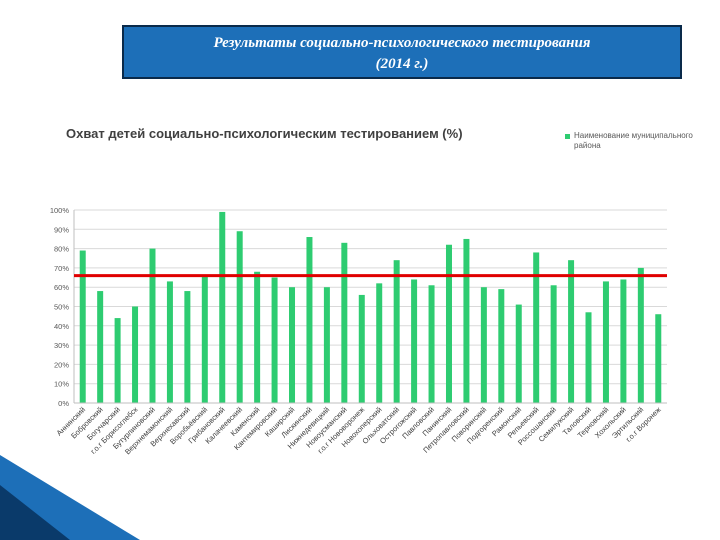  Describe the element at coordinates (63, 403) in the screenshot. I see `y-tick-label: 0%` at that location.